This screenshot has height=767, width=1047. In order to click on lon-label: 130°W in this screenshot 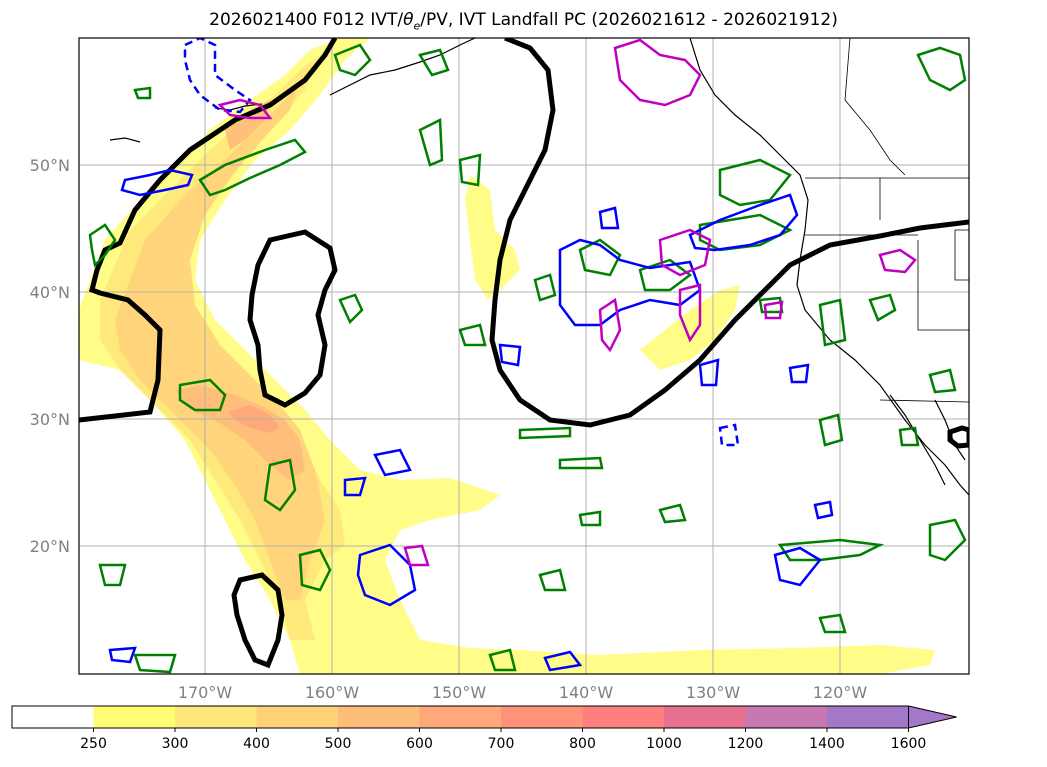, I will do `click(713, 692)`.